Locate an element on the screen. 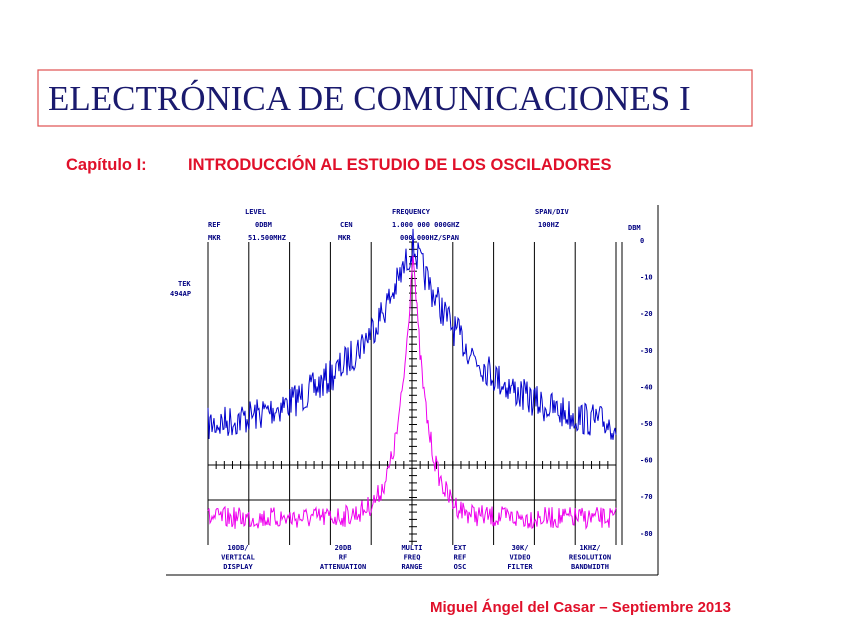  readout: SPAN/DIV is located at coordinates (552, 212).